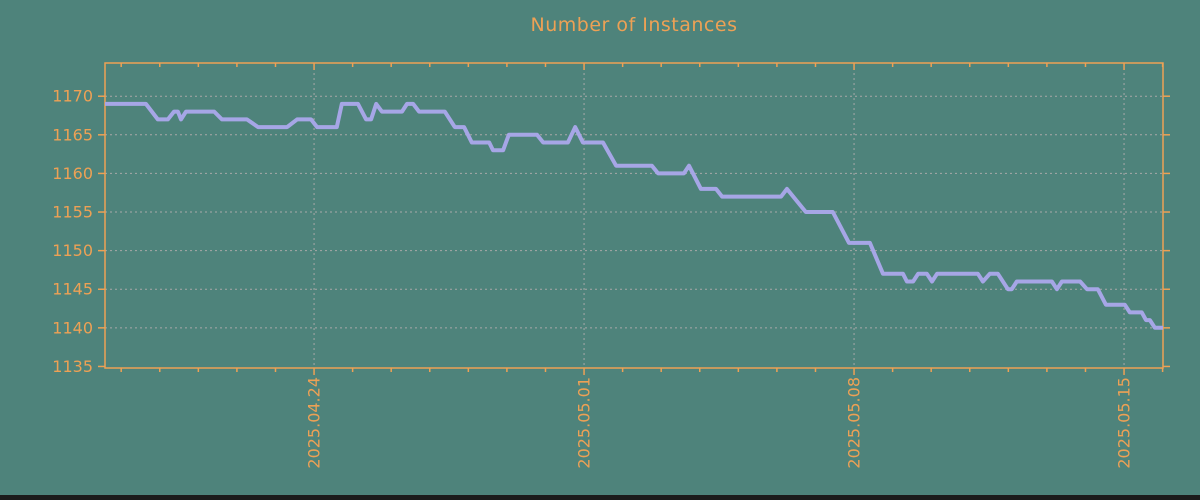 The width and height of the screenshot is (1200, 500). Describe the element at coordinates (72, 231) in the screenshot. I see `y-axis-labels: 1135 1140 1145 1150 1155 1160 1165 1170` at that location.